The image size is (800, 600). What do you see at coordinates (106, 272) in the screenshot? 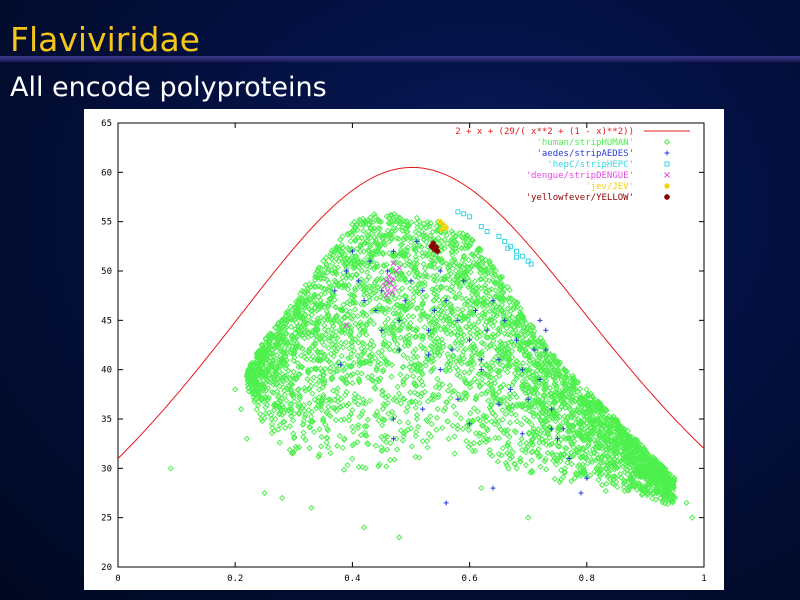
I see `y-tick-label: 50` at bounding box center [106, 272].